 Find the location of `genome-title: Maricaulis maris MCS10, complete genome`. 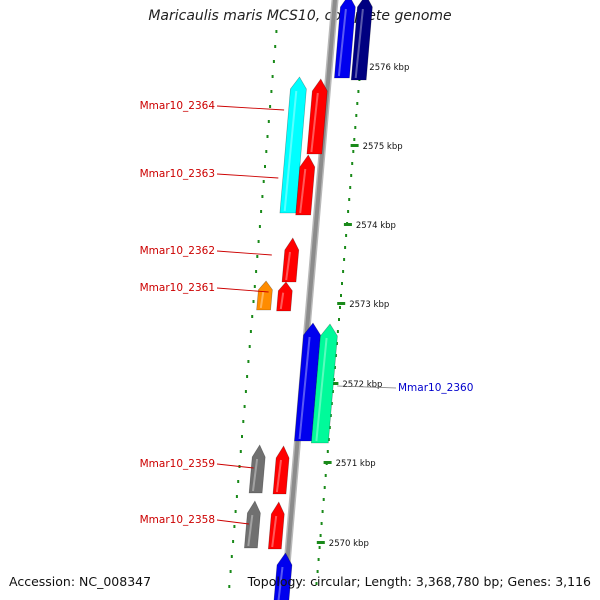

genome-title: Maricaulis maris MCS10, complete genome is located at coordinates (300, 16).